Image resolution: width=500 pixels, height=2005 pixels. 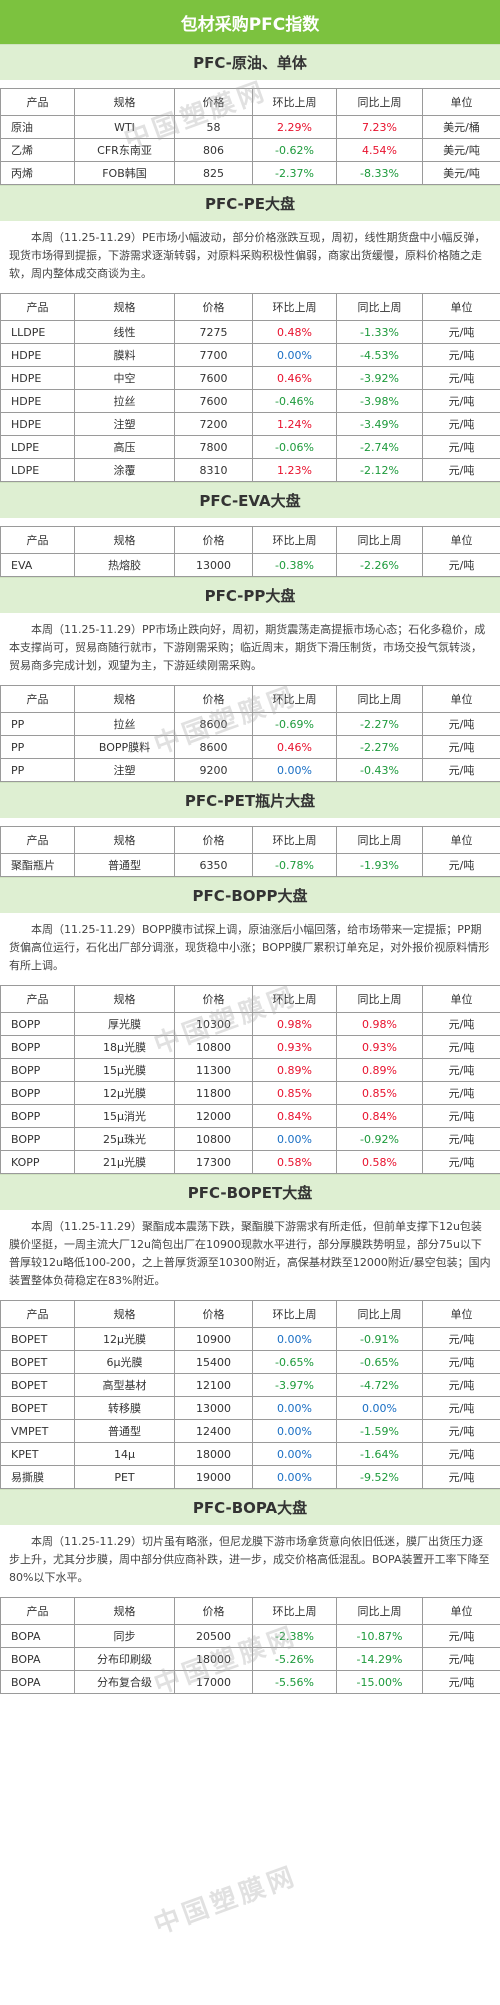 I want to click on wow-change-cell: 1.23%, so click(x=294, y=470).